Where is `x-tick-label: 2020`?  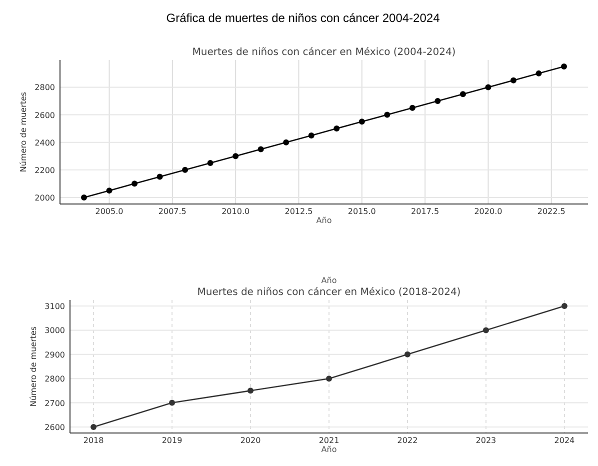 x-tick-label: 2020 is located at coordinates (250, 440).